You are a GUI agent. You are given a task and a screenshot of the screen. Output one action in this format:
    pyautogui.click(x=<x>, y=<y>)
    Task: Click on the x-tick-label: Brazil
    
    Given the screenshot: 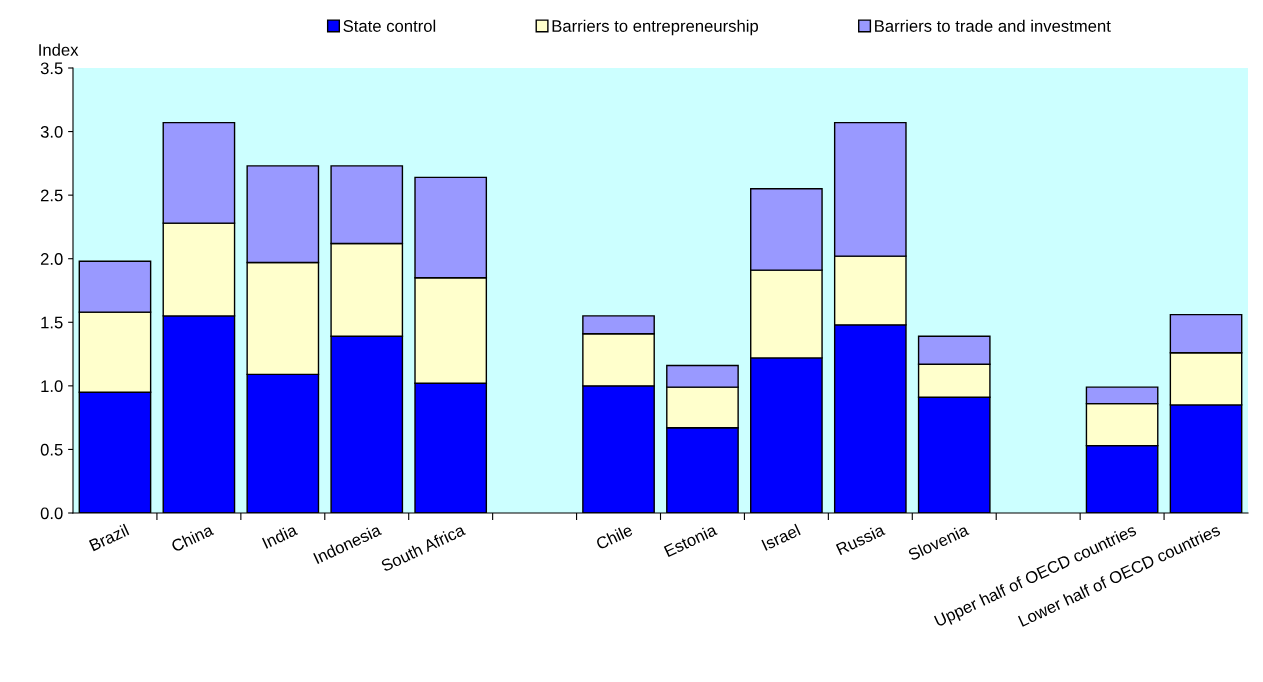 What is the action you would take?
    pyautogui.click(x=109, y=537)
    